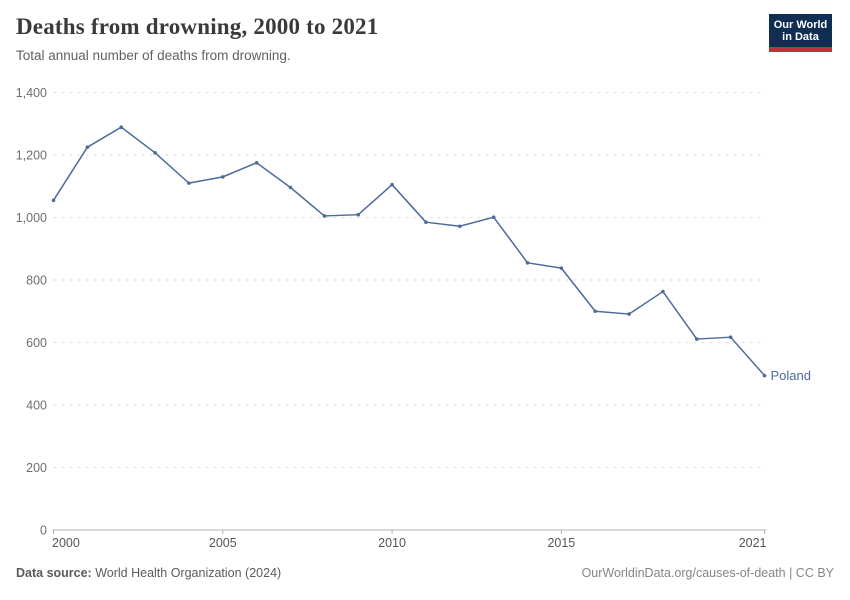  Describe the element at coordinates (223, 543) in the screenshot. I see `x-tick-label: 2005` at that location.